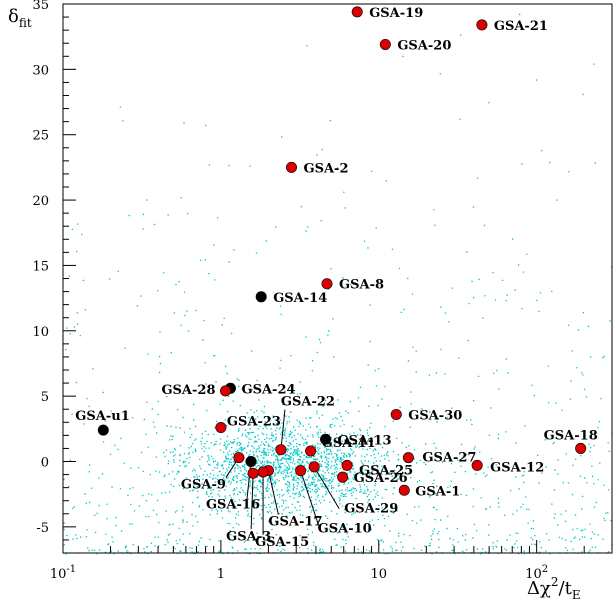  What do you see at coordinates (45, 397) in the screenshot?
I see `y-tick-label: 5` at bounding box center [45, 397].